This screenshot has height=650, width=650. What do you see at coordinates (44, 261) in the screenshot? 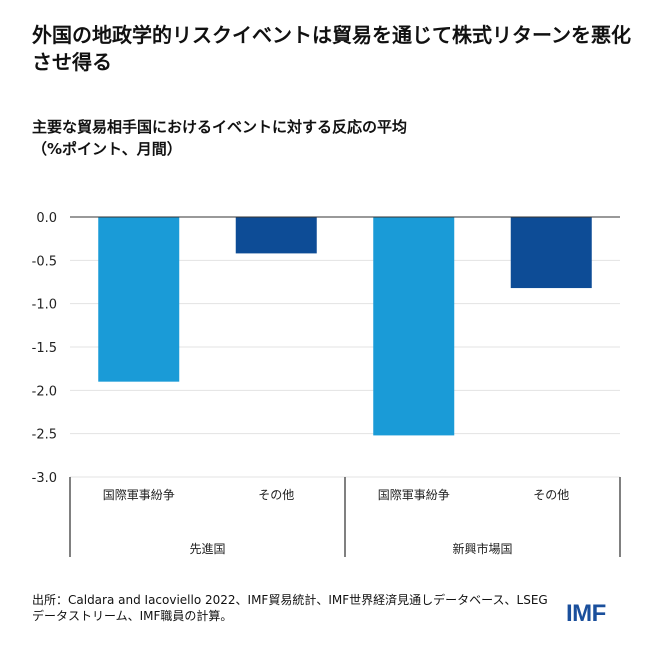
I see `y-tick-label: -0.5` at bounding box center [44, 261].